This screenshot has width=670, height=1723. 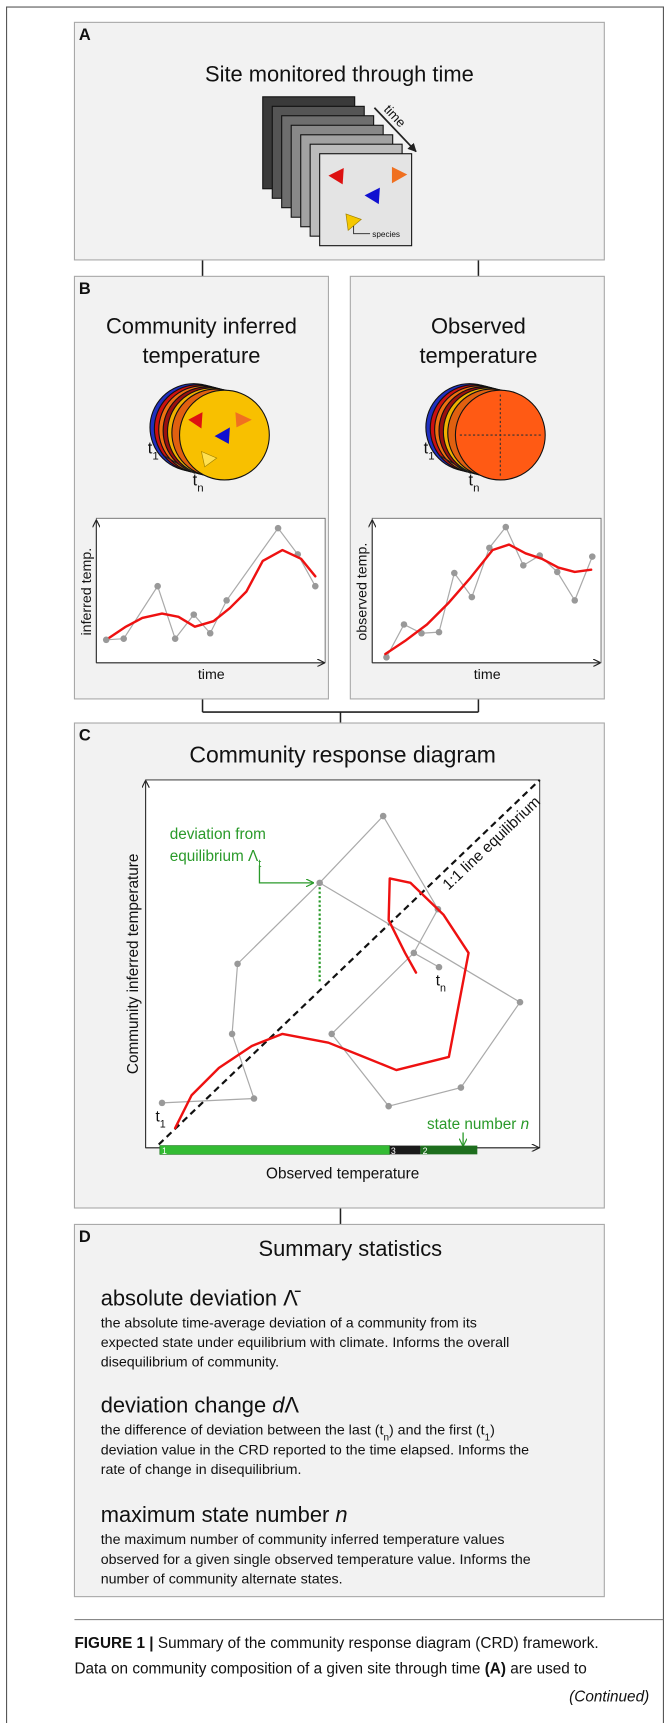 What do you see at coordinates (85, 289) in the screenshot?
I see `panel-label: B` at bounding box center [85, 289].